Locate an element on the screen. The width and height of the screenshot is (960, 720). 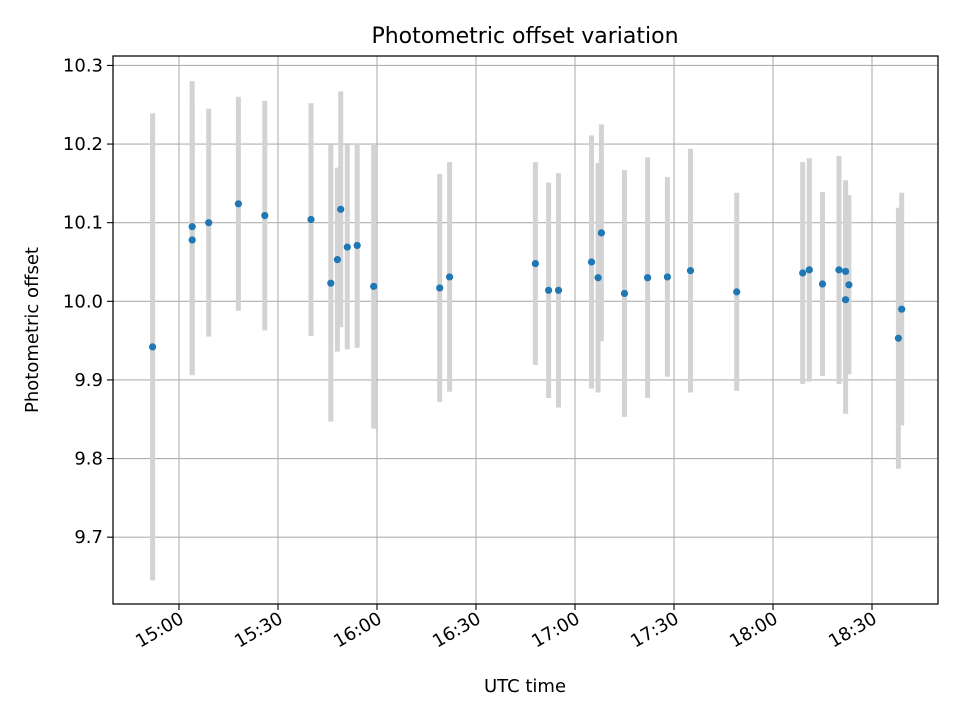
y-tick-label: 10.2 is located at coordinates (83, 144).